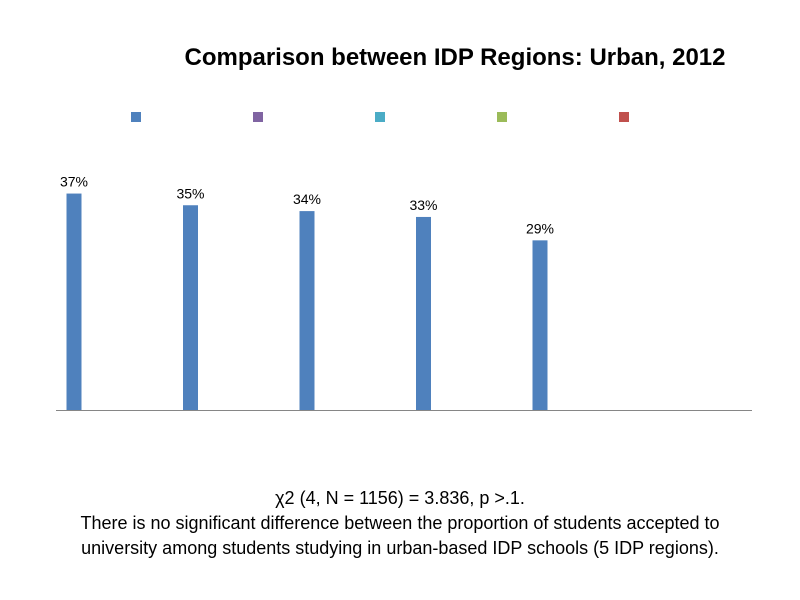  I want to click on data-label-5: 29%, so click(540, 228).